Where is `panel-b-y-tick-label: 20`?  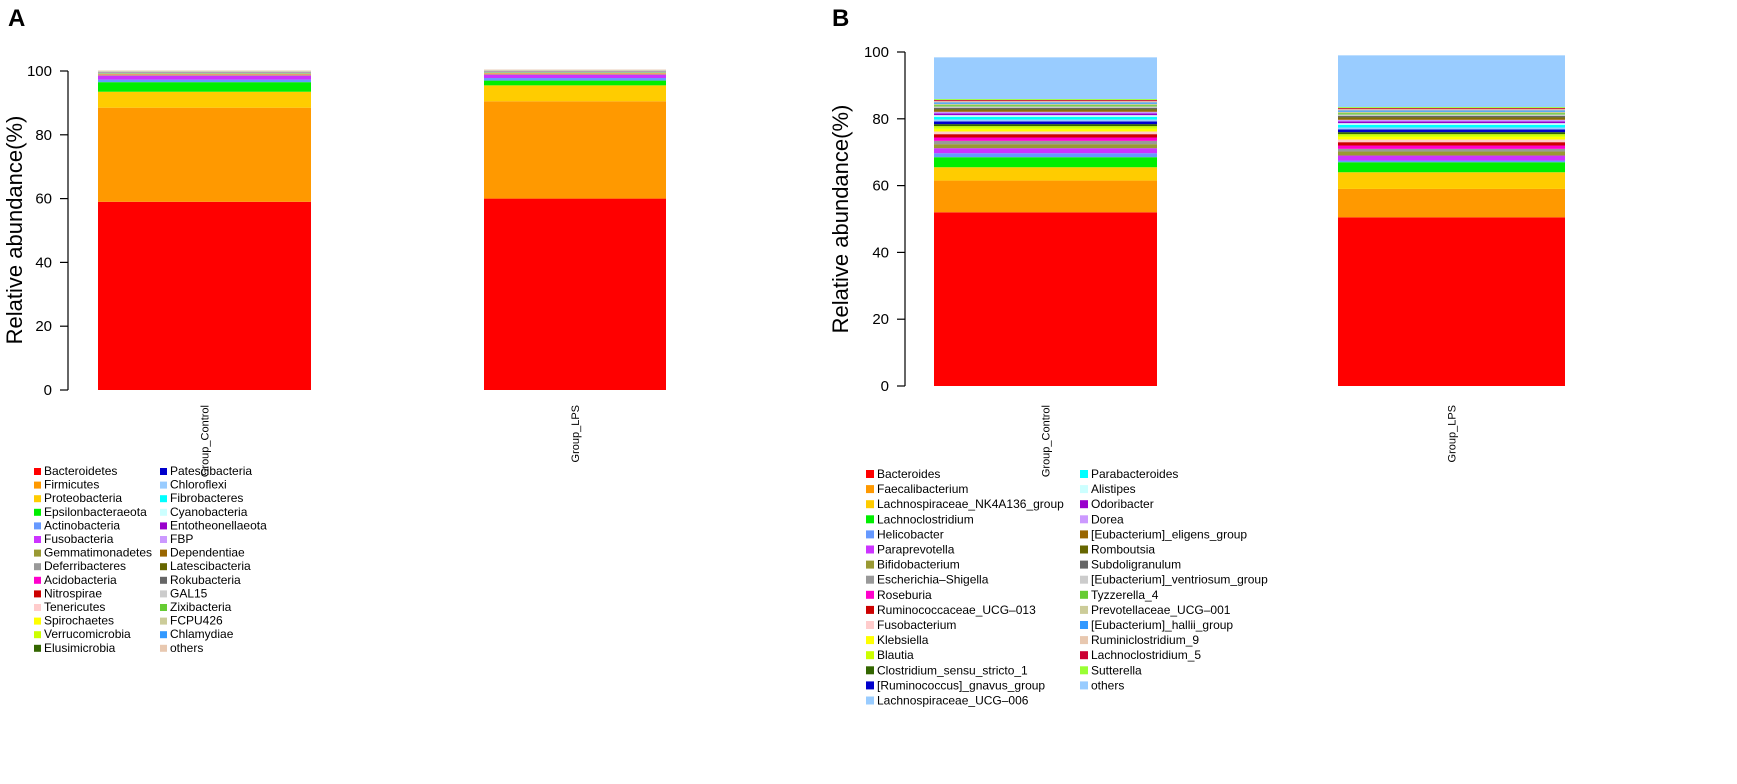 panel-b-y-tick-label: 20 is located at coordinates (880, 319).